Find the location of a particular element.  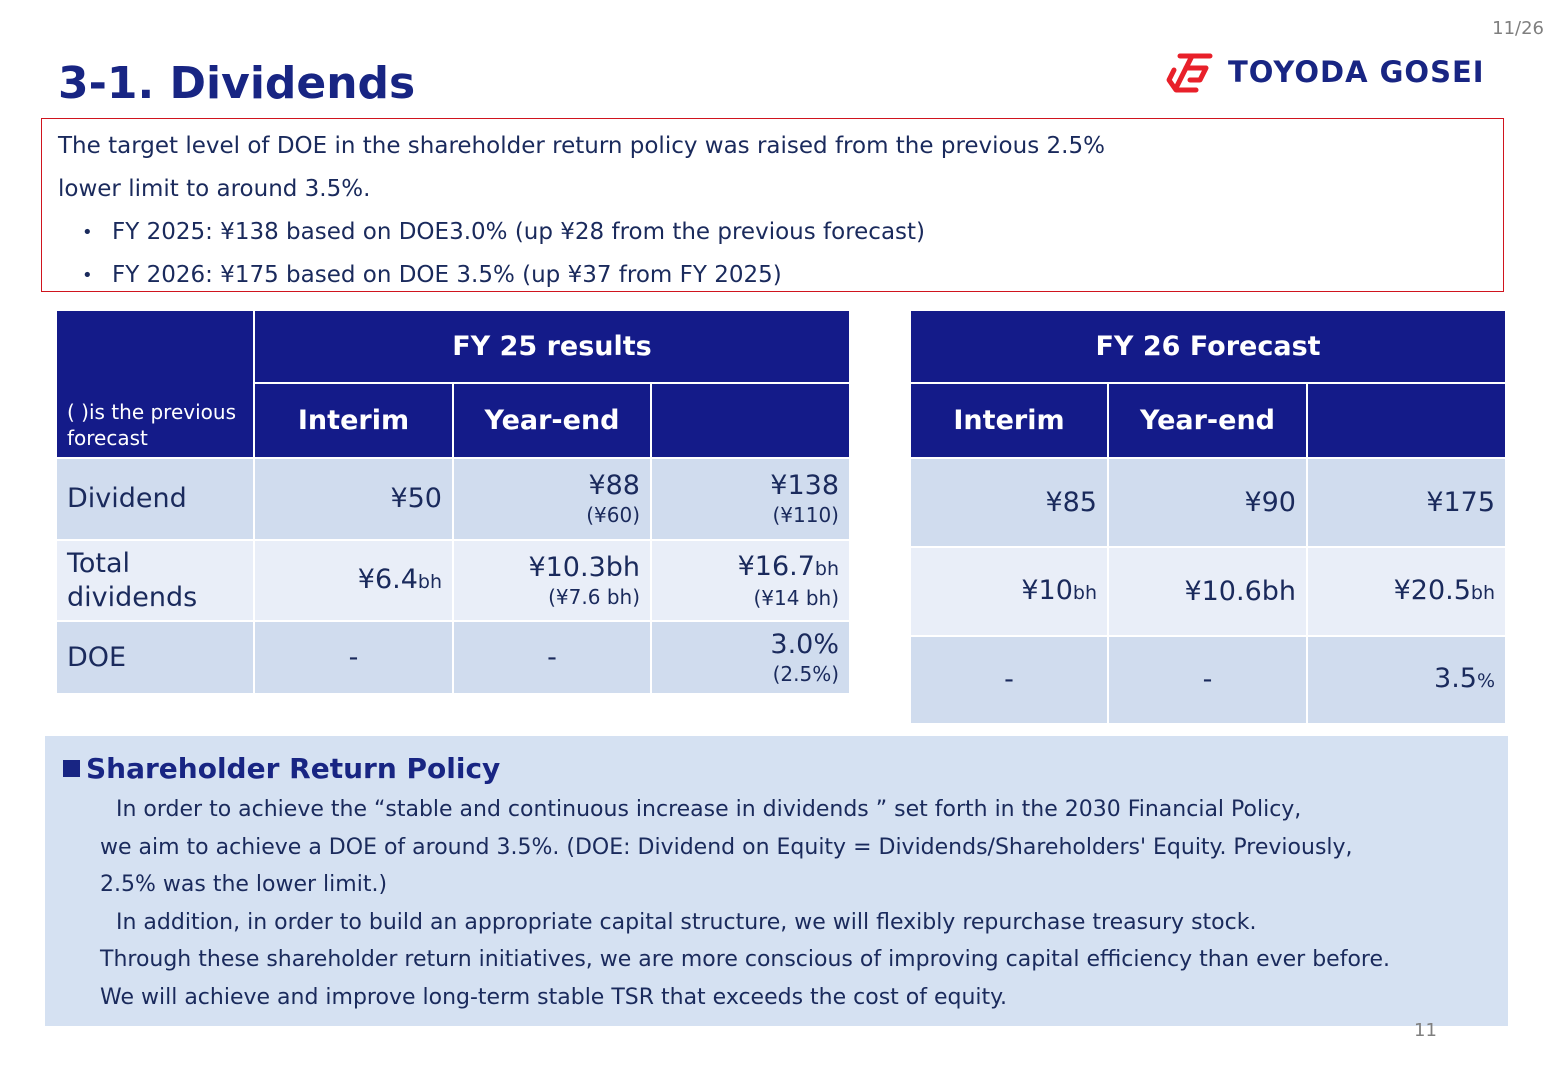

value: 3.0% is located at coordinates (804, 644).